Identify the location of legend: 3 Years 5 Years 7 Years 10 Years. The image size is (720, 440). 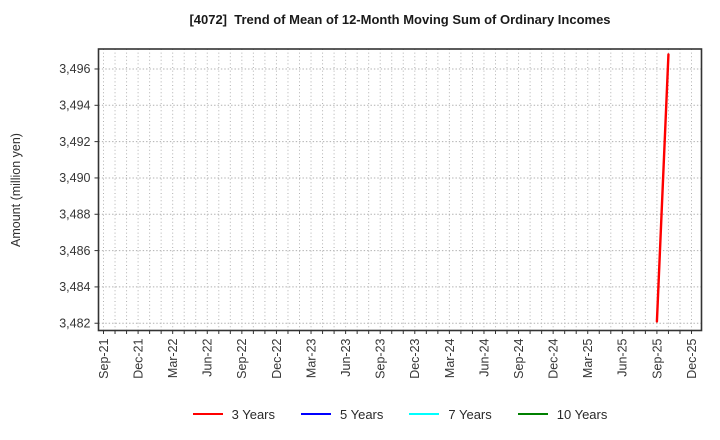
(400, 414).